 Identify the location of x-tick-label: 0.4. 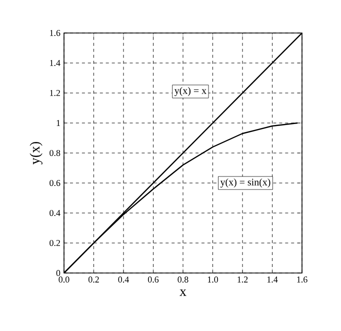
(123, 279).